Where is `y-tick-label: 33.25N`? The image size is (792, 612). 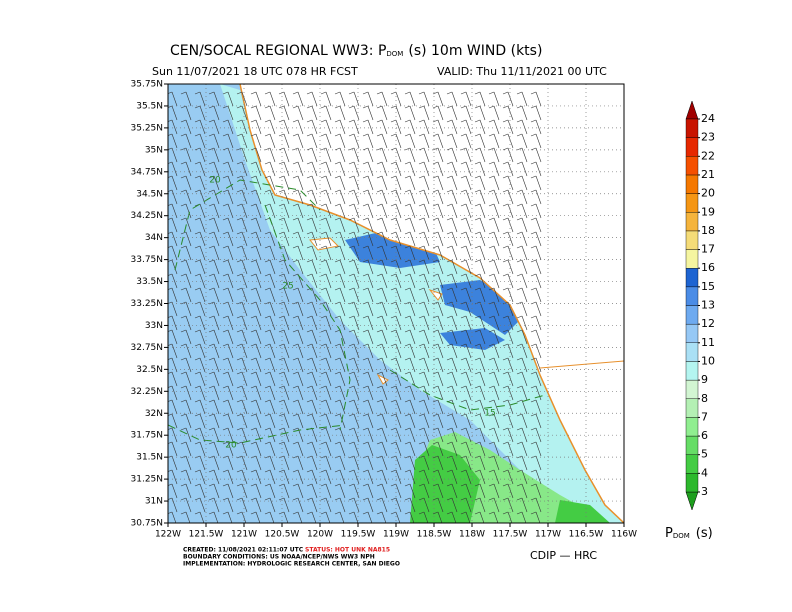
y-tick-label: 33.25N is located at coordinates (147, 304).